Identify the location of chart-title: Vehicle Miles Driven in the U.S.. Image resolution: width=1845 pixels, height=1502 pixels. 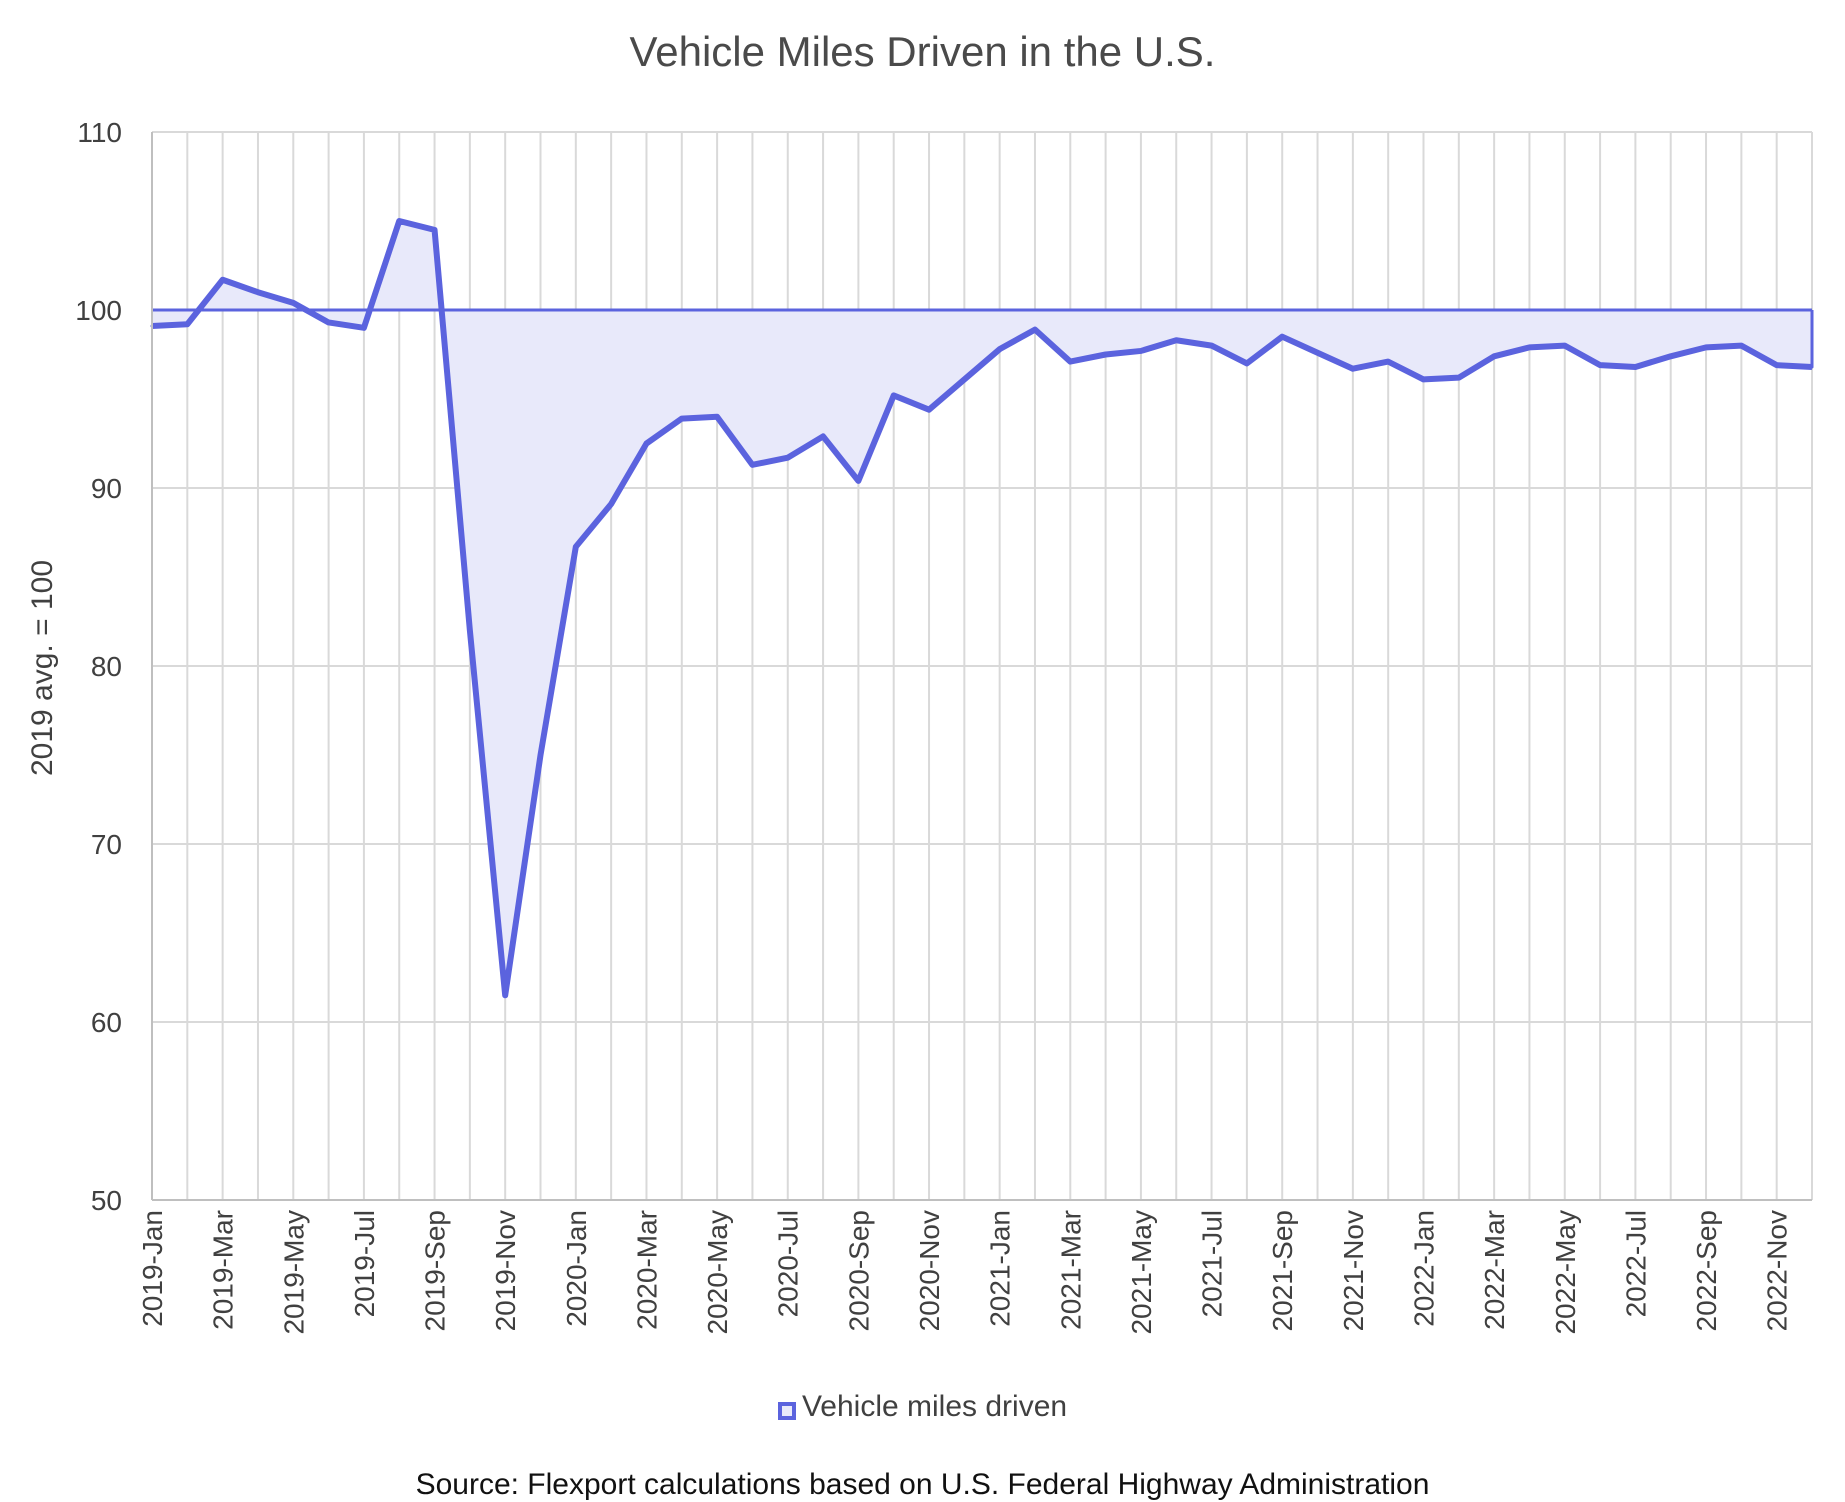
(922, 51).